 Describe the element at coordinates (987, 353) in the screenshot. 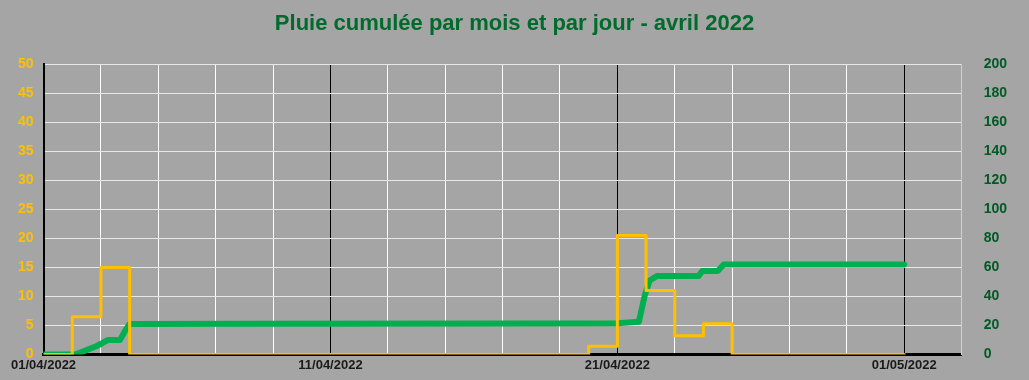

I see `y2-tick-label: 0` at that location.